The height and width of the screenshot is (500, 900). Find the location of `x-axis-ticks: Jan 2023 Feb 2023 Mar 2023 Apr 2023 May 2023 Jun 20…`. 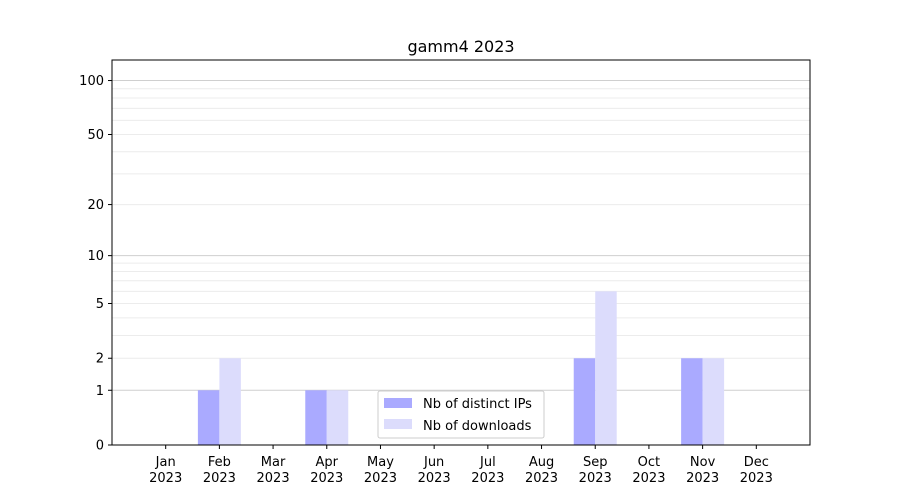

x-axis-ticks: Jan 2023 Feb 2023 Mar 2023 Apr 2023 May 2023 Jun 20… is located at coordinates (461, 465).